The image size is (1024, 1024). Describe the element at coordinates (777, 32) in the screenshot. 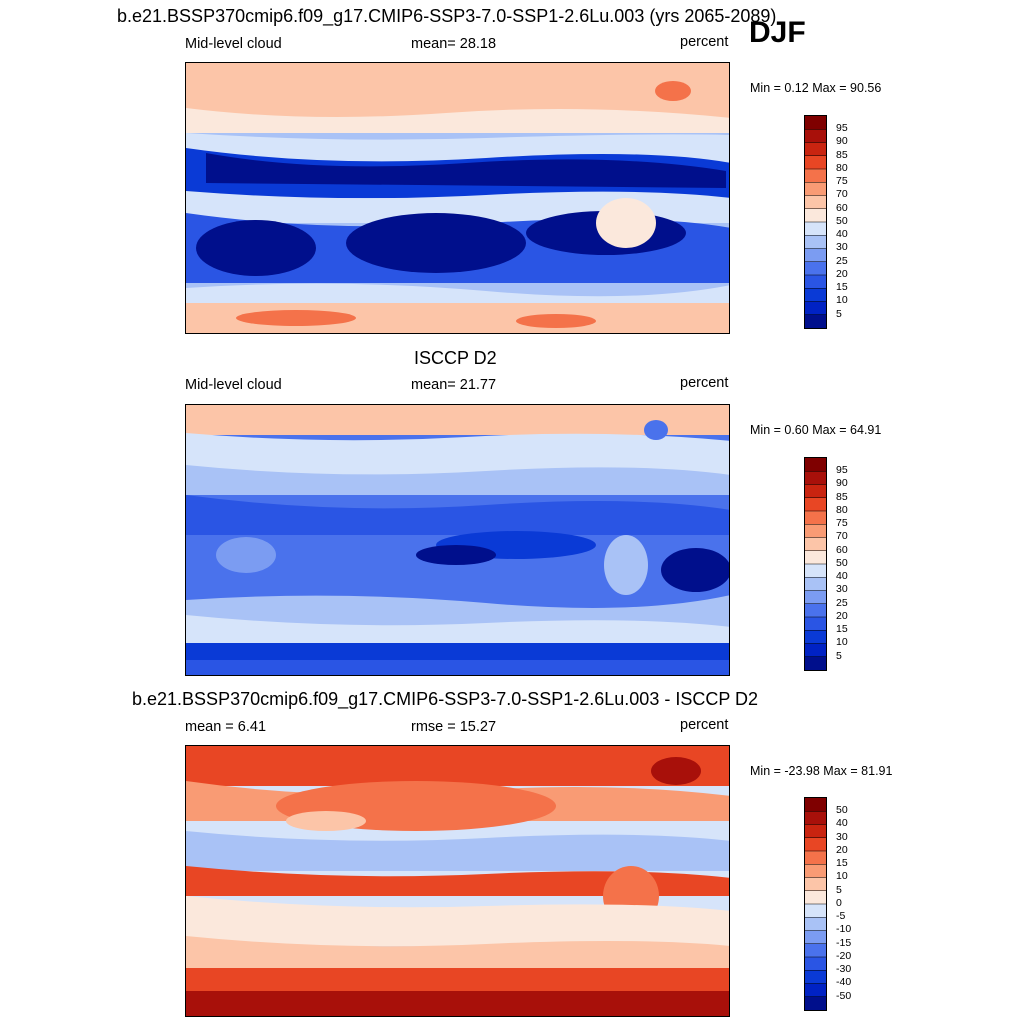

I see `season-label: DJF` at that location.